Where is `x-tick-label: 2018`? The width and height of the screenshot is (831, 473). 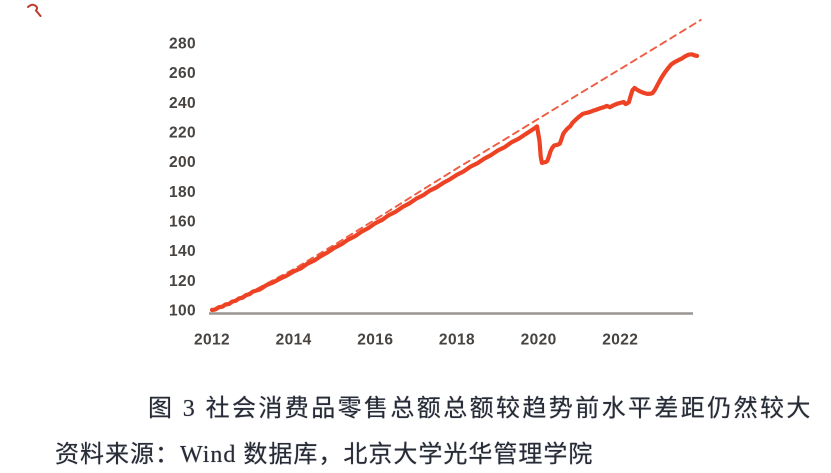
x-tick-label: 2018 is located at coordinates (457, 340).